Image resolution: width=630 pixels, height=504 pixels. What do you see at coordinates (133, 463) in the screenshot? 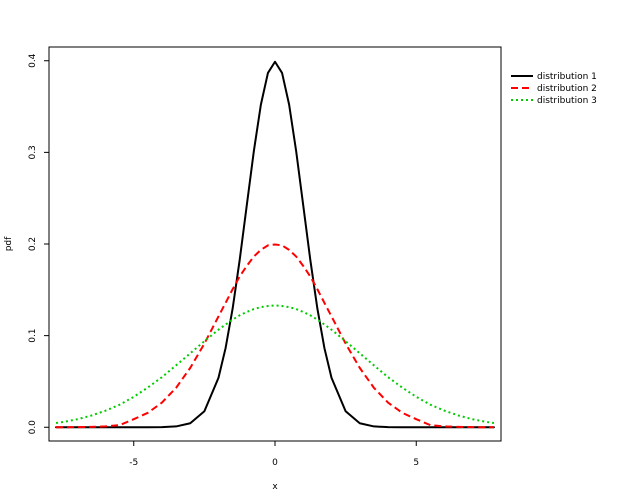
I see `x-tick-label: -5` at bounding box center [133, 463].